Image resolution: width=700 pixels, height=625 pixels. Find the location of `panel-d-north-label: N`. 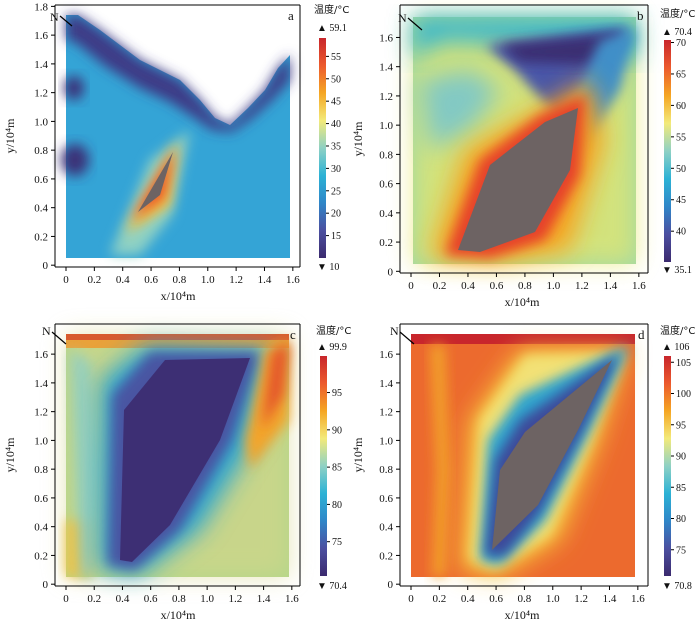

panel-d-north-label: N is located at coordinates (394, 331).